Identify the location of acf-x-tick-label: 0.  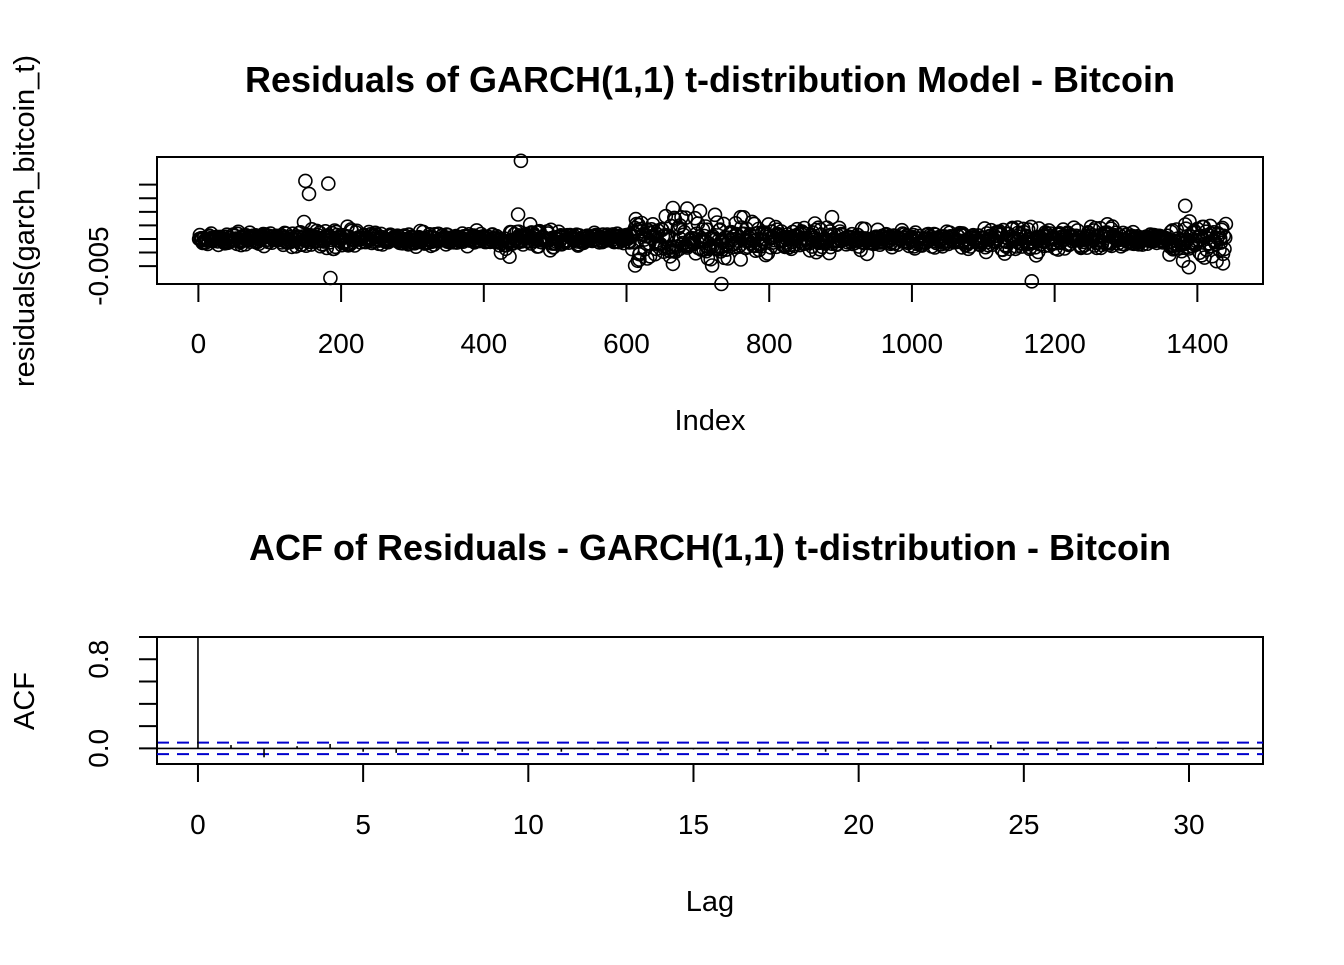
(198, 824).